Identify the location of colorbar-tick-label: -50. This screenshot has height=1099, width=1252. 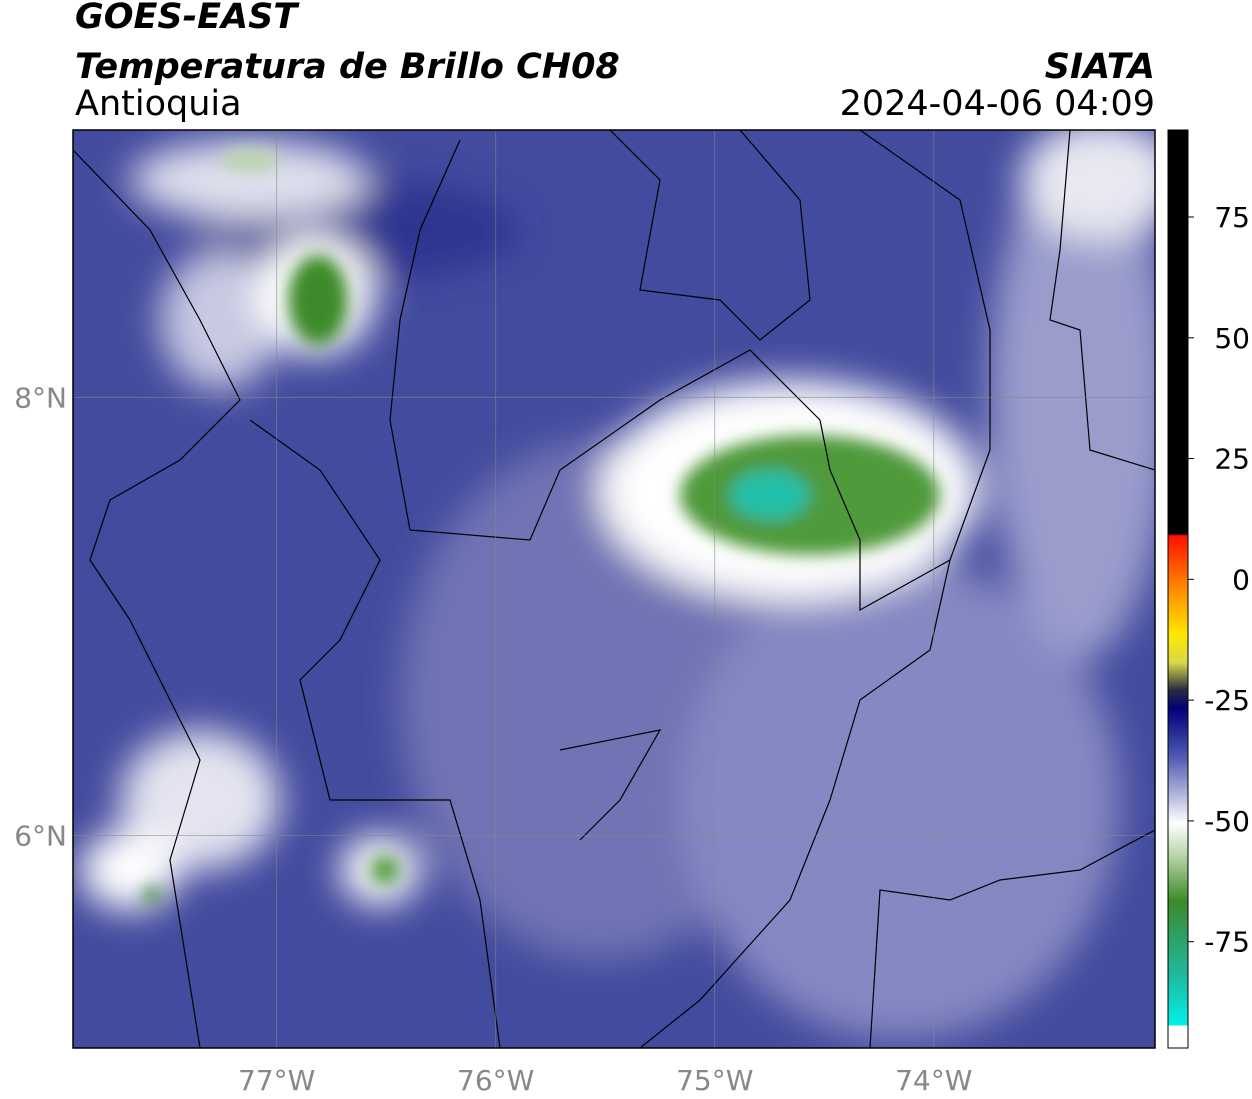
(1227, 821).